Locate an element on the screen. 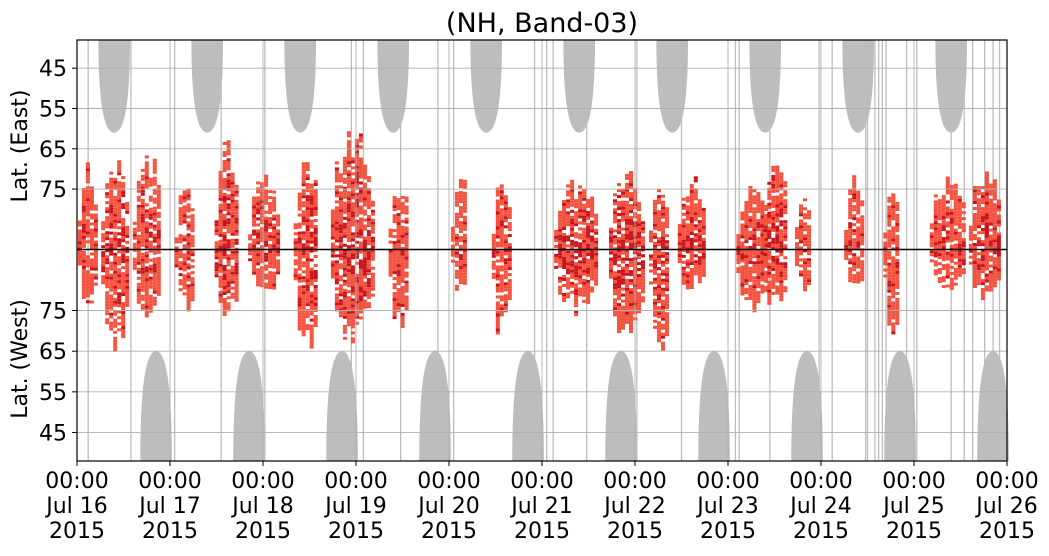 This screenshot has height=556, width=1049. activity-blob is located at coordinates (984, 236).